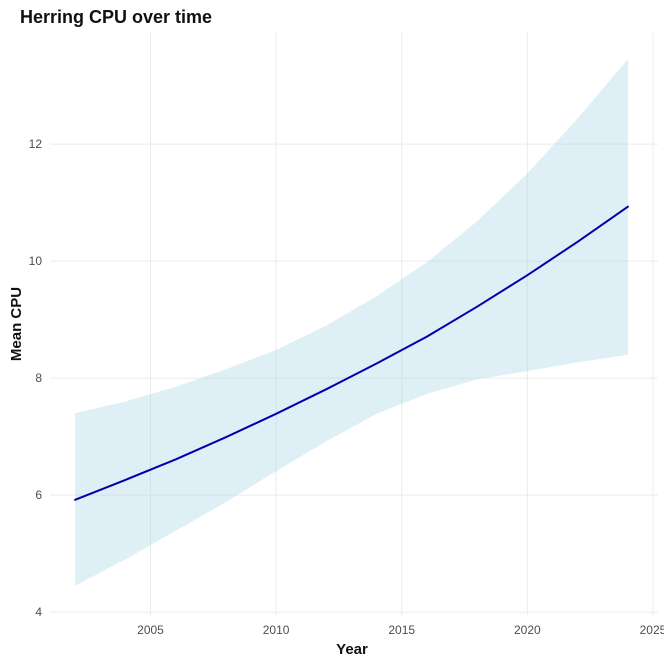 The height and width of the screenshot is (664, 664). Describe the element at coordinates (527, 630) in the screenshot. I see `x-tick-label: 2020` at that location.